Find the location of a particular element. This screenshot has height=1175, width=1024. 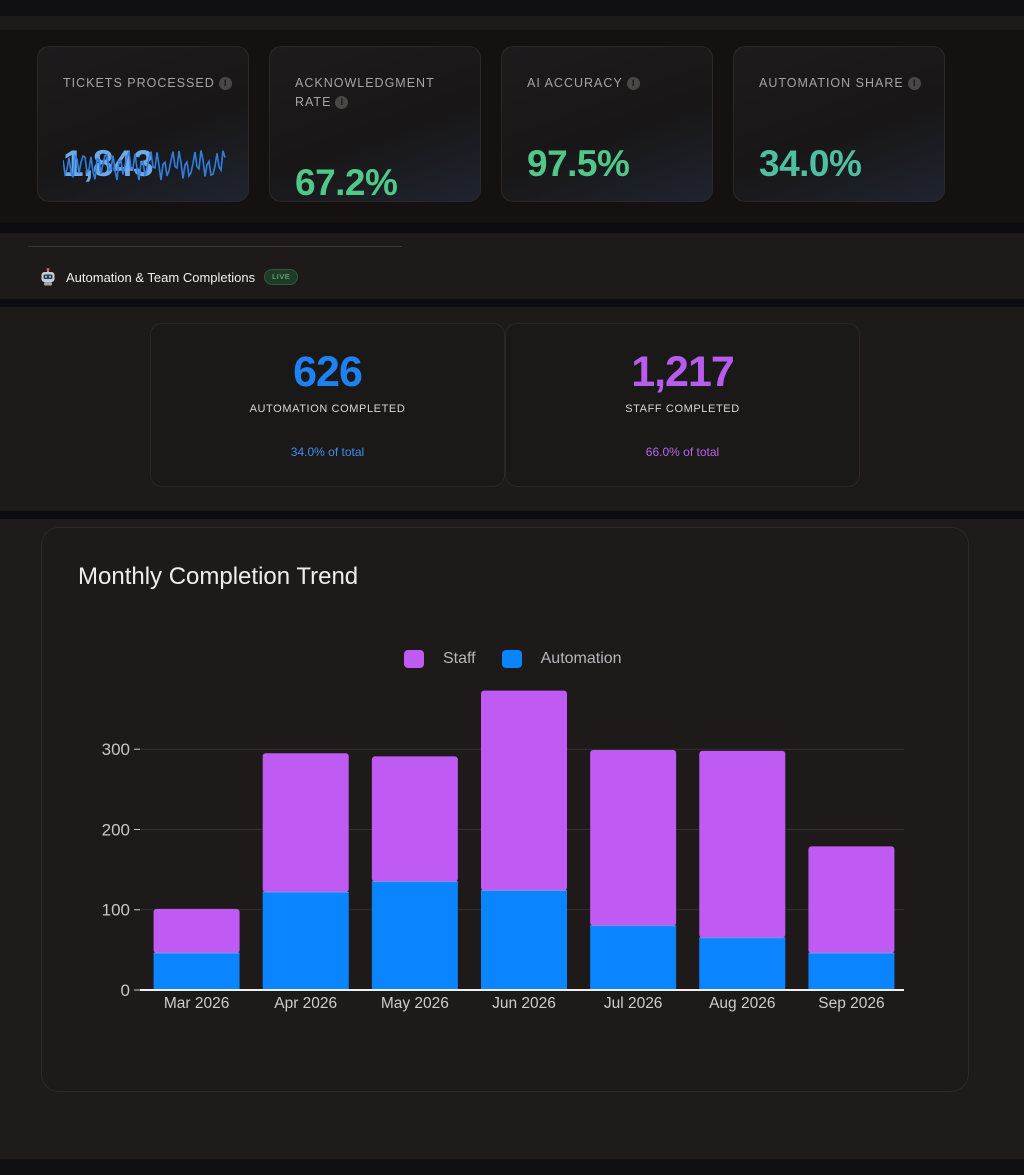

legend-item-automation: Automation is located at coordinates (561, 659).